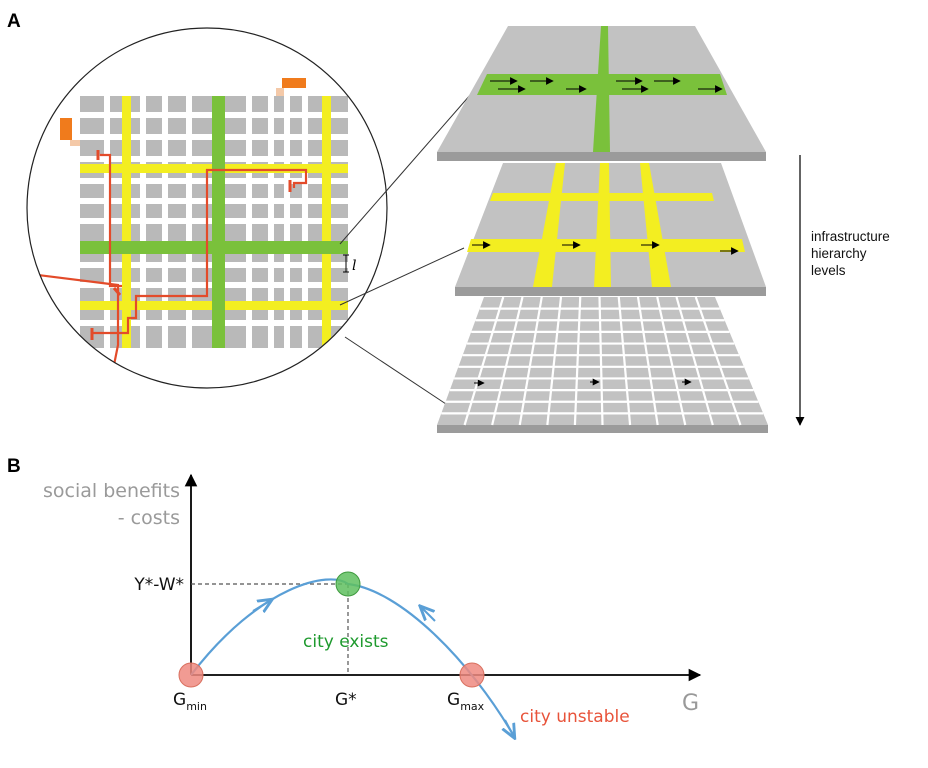 The height and width of the screenshot is (768, 928). Describe the element at coordinates (353, 658) in the screenshot. I see `net-benefit-curve` at that location.